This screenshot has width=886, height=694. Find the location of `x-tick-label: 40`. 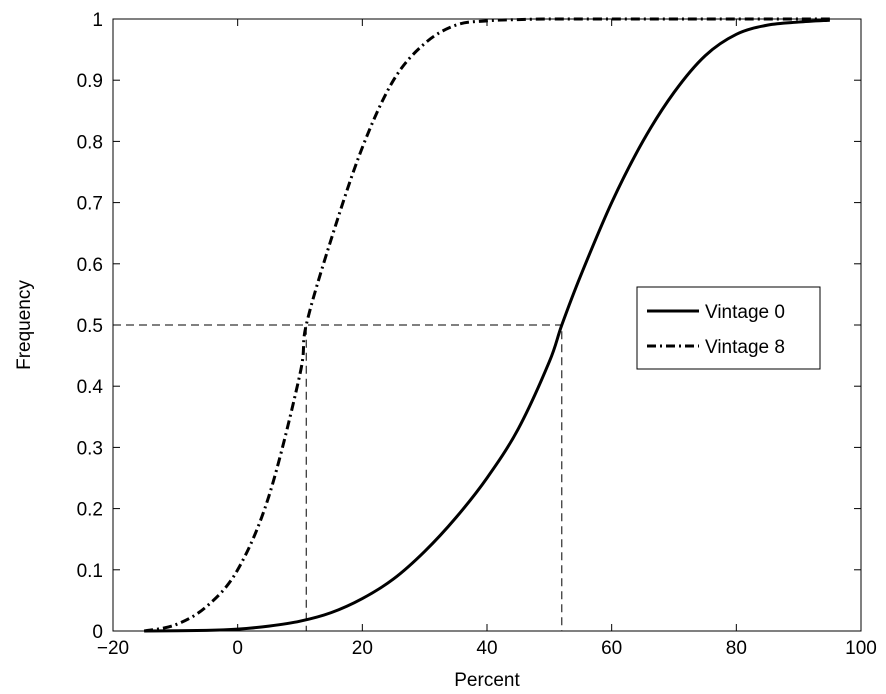

x-tick-label: 40 is located at coordinates (486, 648).